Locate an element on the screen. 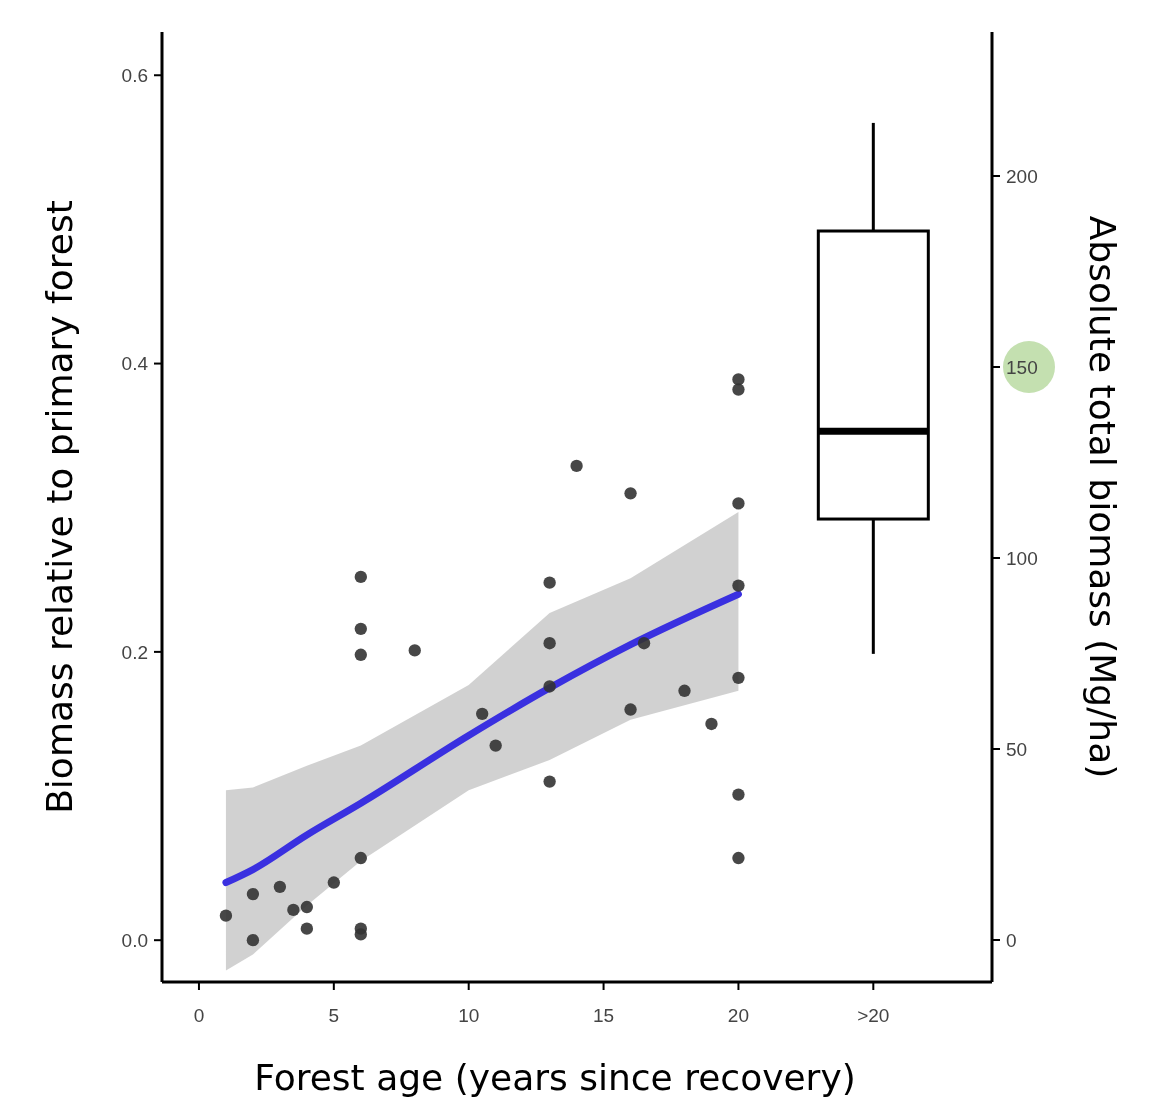  x-axis-title: Forest age (years since recovery) is located at coordinates (555, 1077).